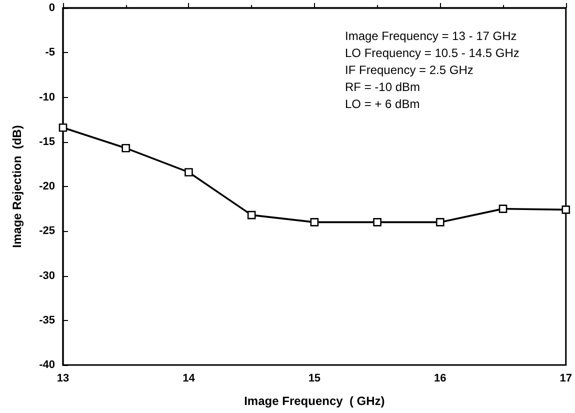 This screenshot has width=575, height=413. I want to click on x-axis-title: Image Frequency ( GHz), so click(314, 401).